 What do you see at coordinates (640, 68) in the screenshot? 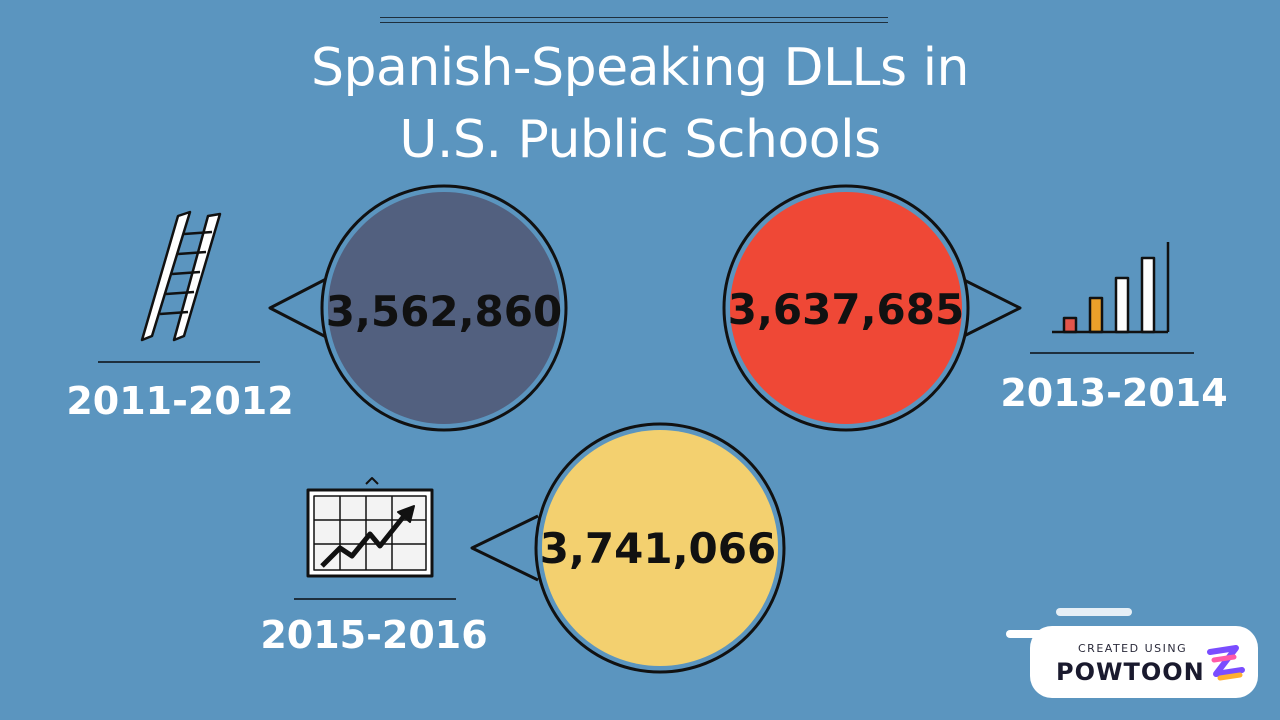
I see `title-line-1: Spanish-Speaking DLLs in` at bounding box center [640, 68].